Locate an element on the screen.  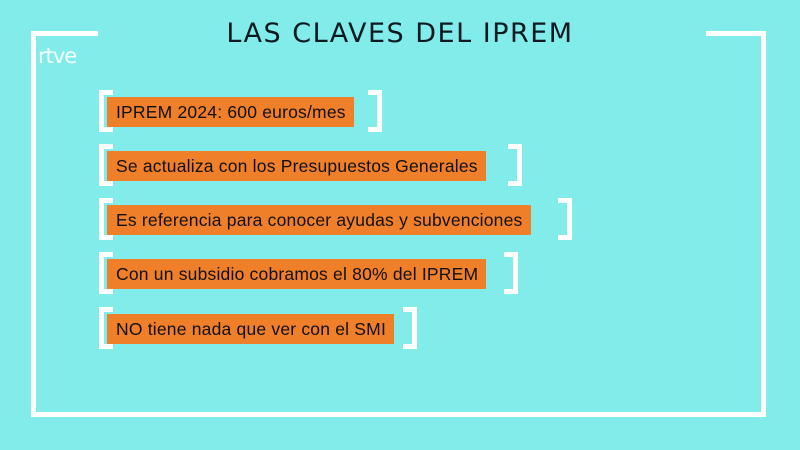
frame-bottom is located at coordinates (398, 414).